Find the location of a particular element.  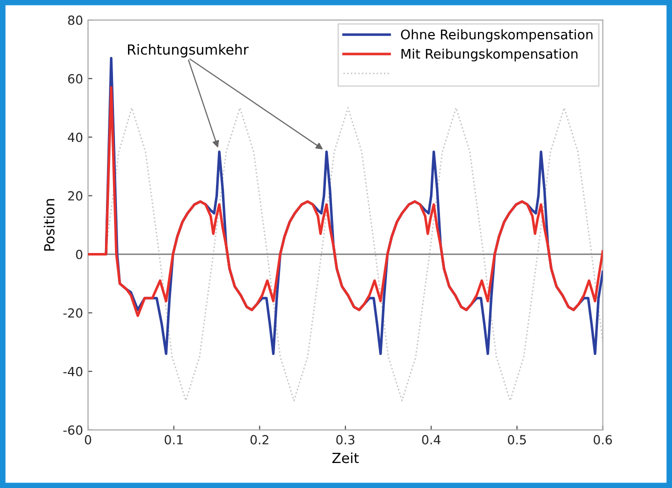

y-tick-label: 80 is located at coordinates (75, 20).